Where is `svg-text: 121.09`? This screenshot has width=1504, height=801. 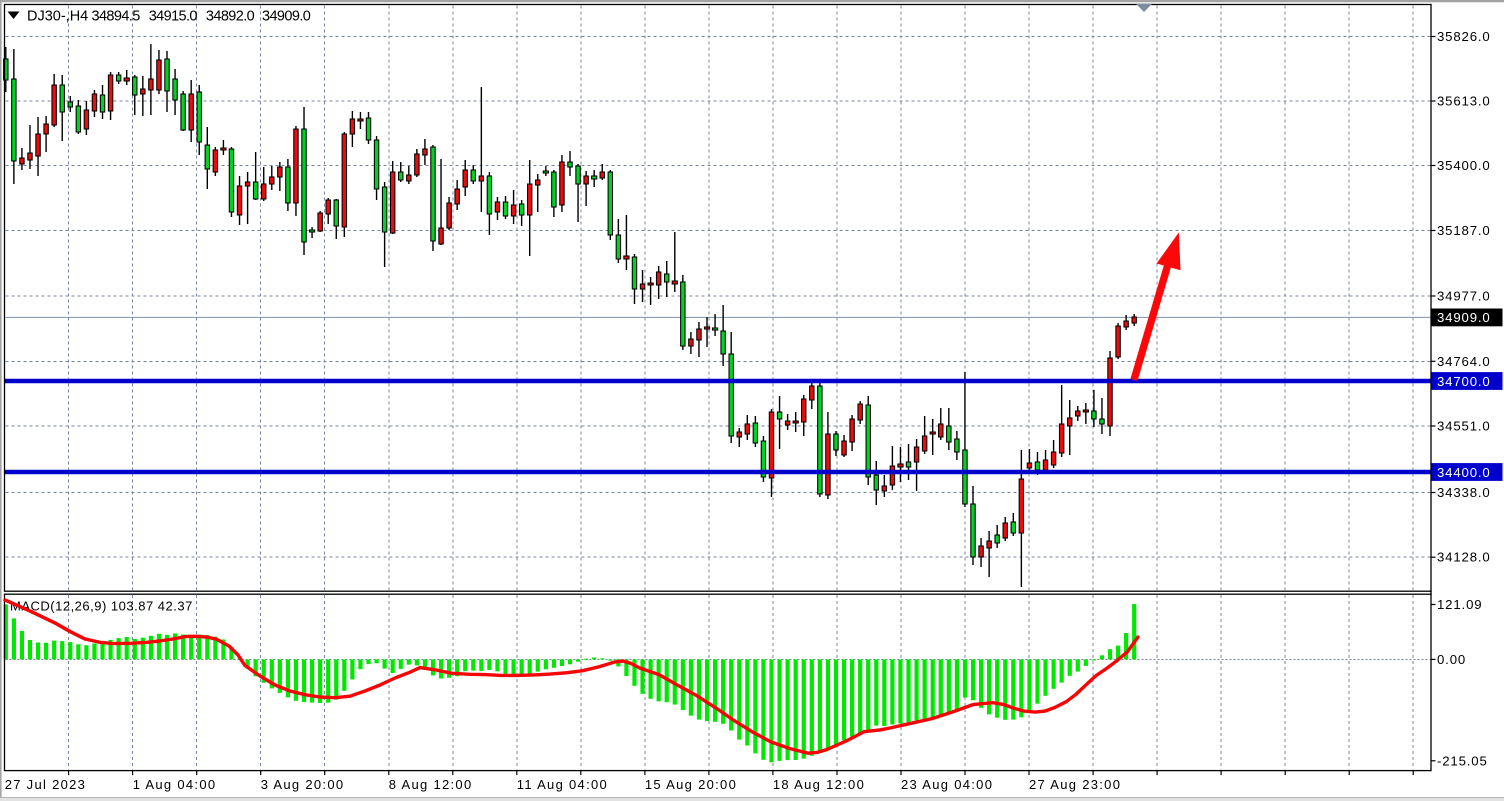 svg-text: 121.09 is located at coordinates (1459, 604).